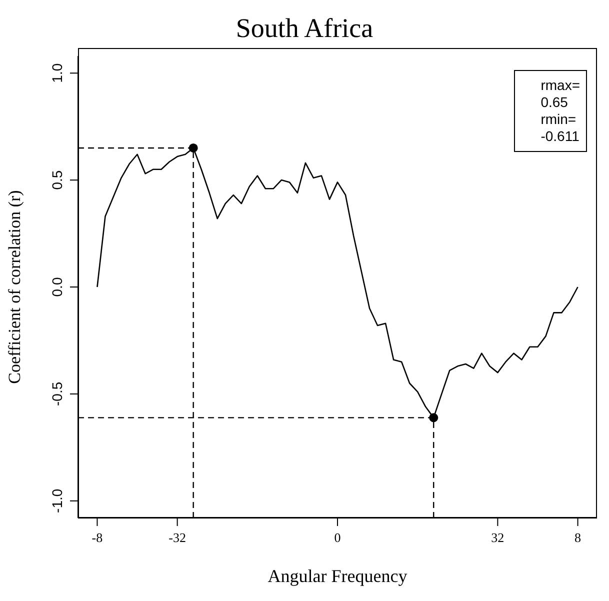 This screenshot has width=609, height=601. Describe the element at coordinates (337, 537) in the screenshot. I see `x-tick-label: 0` at that location.